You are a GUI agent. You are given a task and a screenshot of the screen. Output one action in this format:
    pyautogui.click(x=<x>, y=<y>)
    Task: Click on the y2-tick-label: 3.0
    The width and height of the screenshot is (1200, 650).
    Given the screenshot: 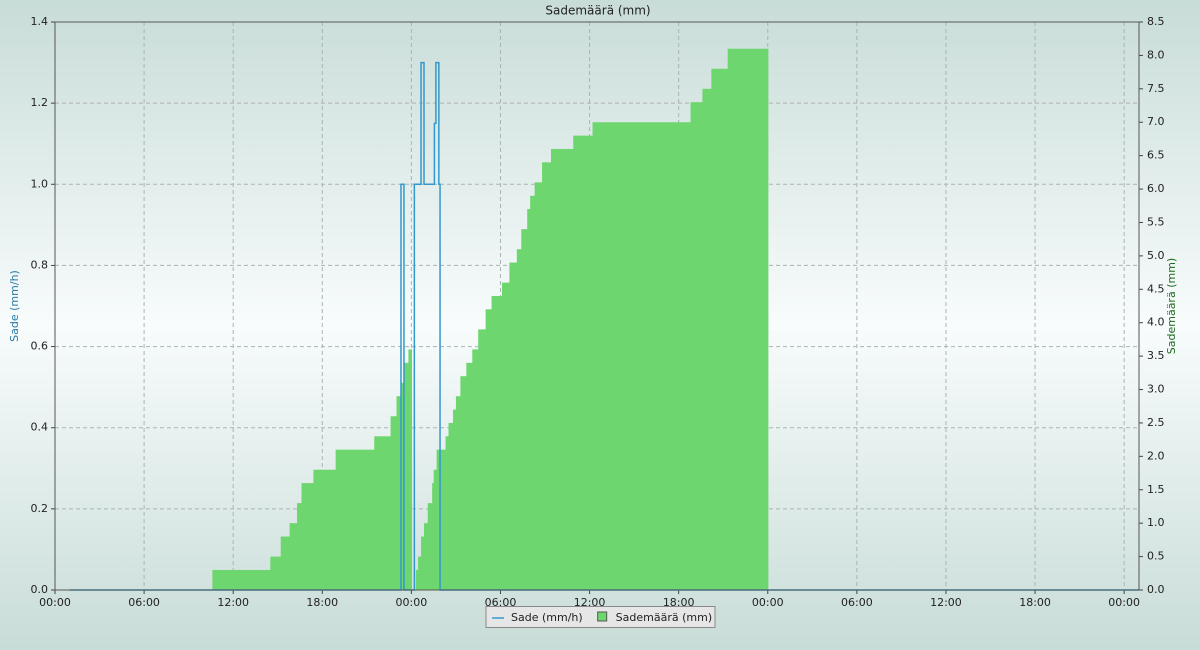 What is the action you would take?
    pyautogui.click(x=1156, y=389)
    